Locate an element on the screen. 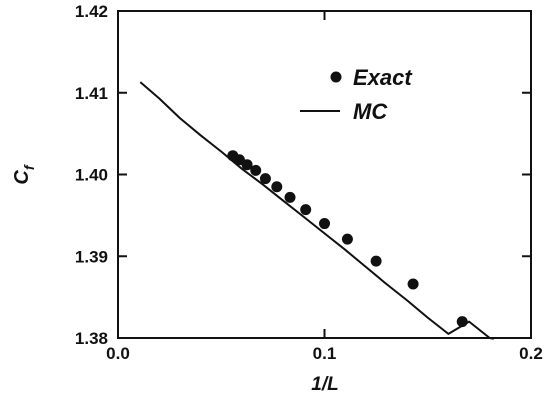 This screenshot has width=557, height=395. x-axis-label: 1/L is located at coordinates (324, 384).